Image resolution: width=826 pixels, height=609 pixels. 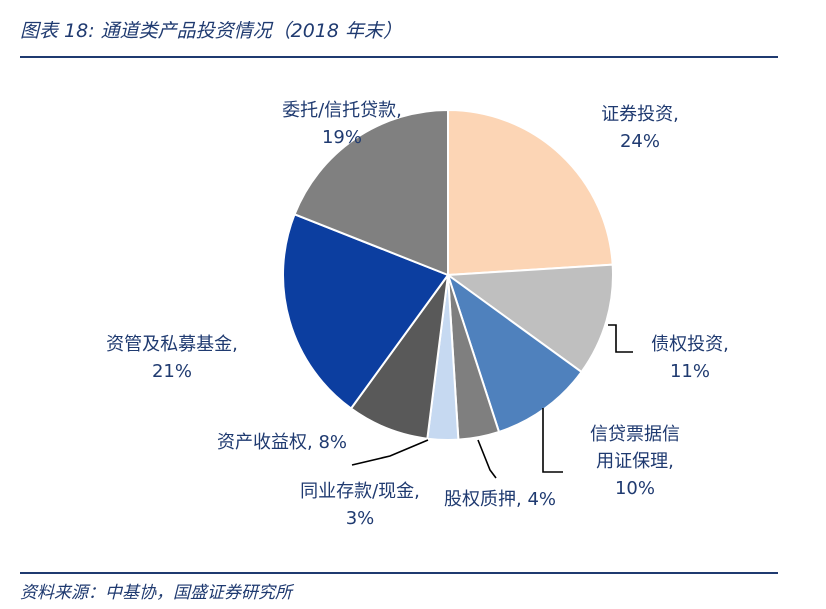 I want to click on leader-lines, so click(x=492, y=401).